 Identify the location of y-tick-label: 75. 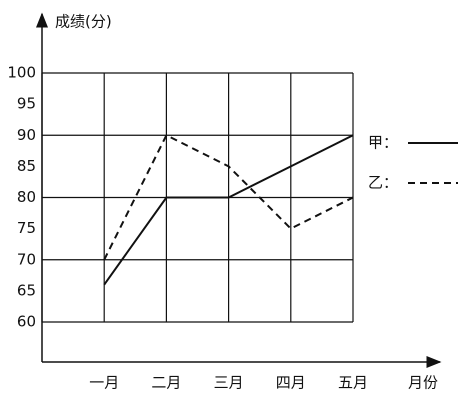
(26, 228).